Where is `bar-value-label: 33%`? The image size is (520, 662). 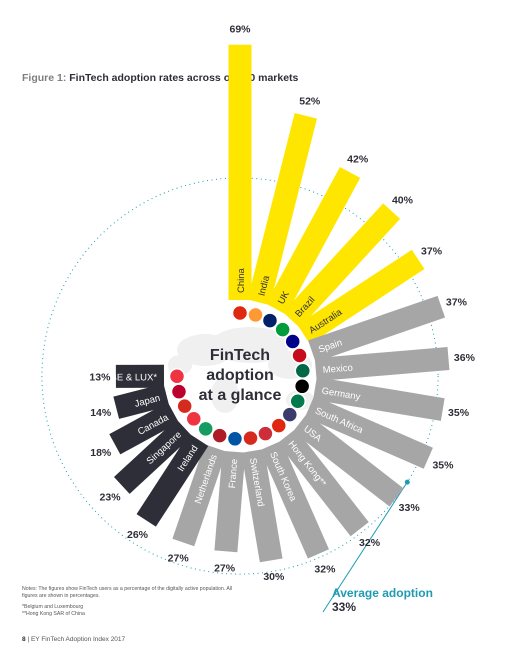 bar-value-label: 33% is located at coordinates (410, 508).